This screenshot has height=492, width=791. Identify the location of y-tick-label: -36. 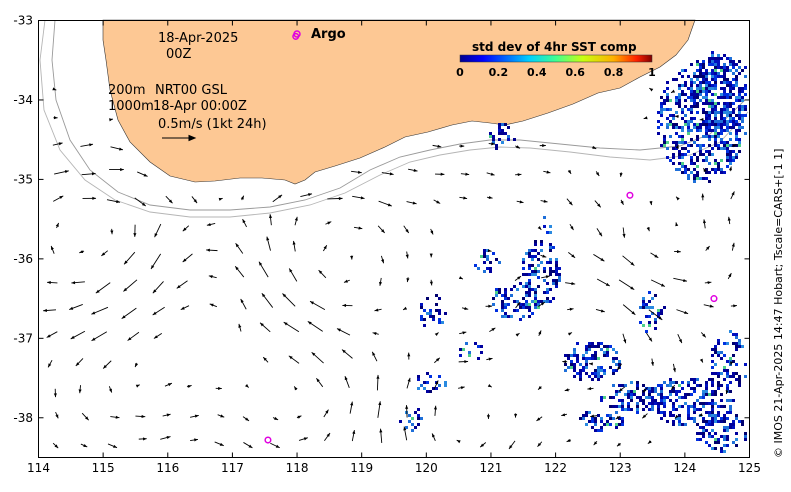
(23, 259).